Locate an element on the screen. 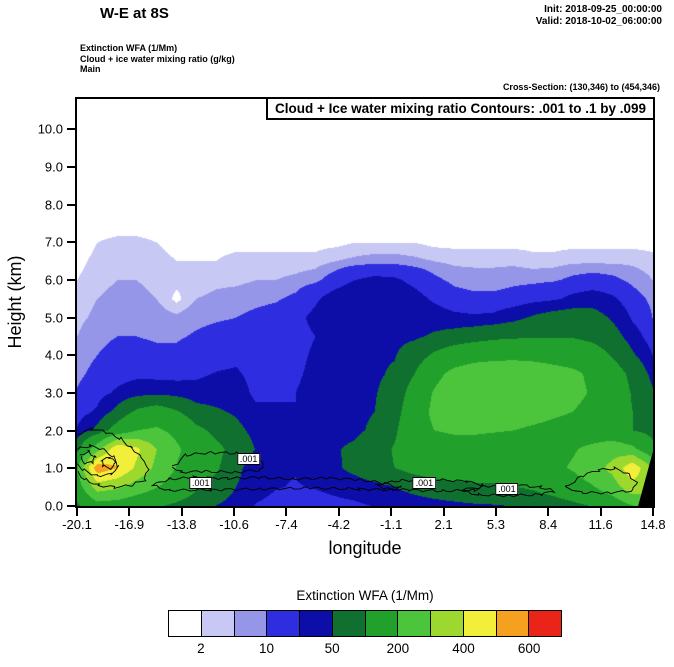  x-tick-label: -4.2 is located at coordinates (339, 524).